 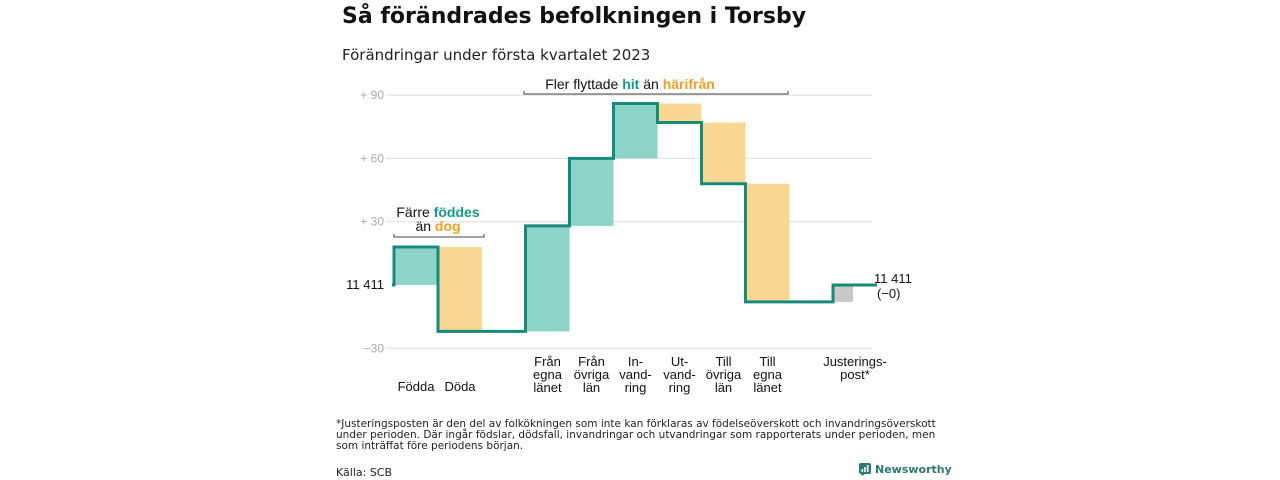 I want to click on category-label: In-vand-ring, so click(x=635, y=374).